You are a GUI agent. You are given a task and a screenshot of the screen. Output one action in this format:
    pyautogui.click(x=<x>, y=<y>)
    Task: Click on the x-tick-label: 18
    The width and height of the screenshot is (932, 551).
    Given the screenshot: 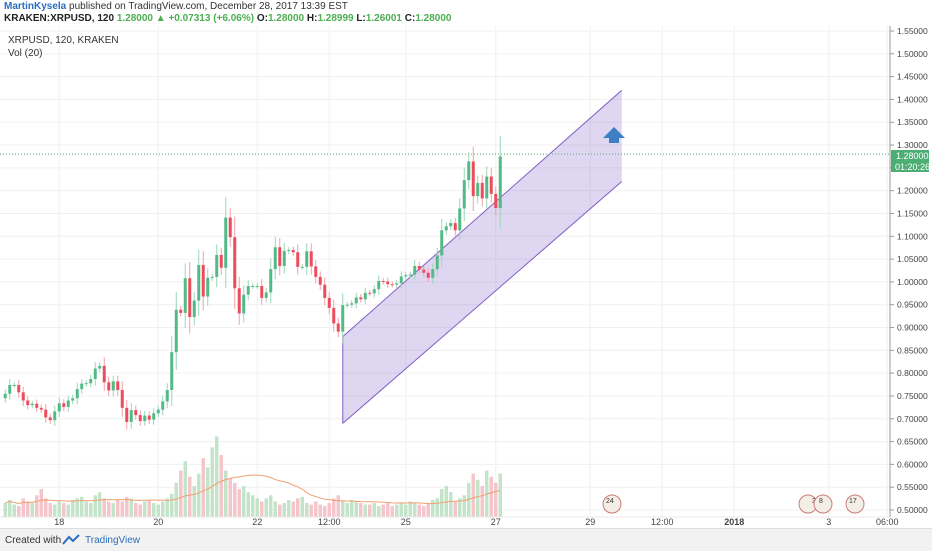 What is the action you would take?
    pyautogui.click(x=59, y=522)
    